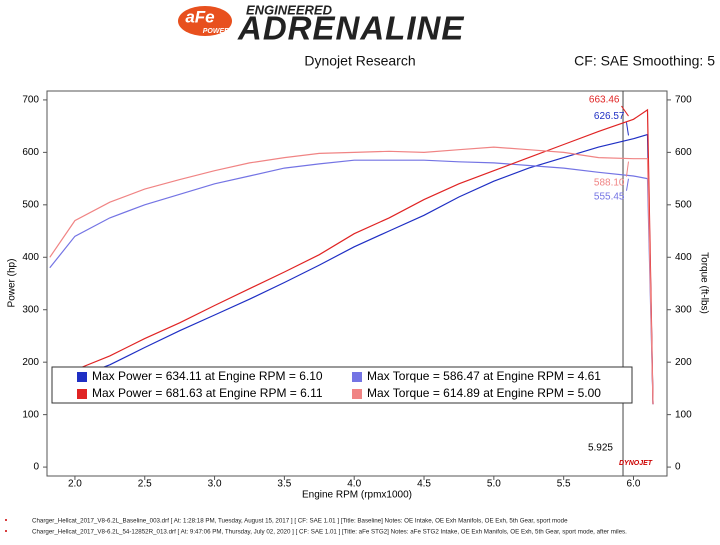  Describe the element at coordinates (359, 61) in the screenshot. I see `subtitle: Dynojet Research` at that location.